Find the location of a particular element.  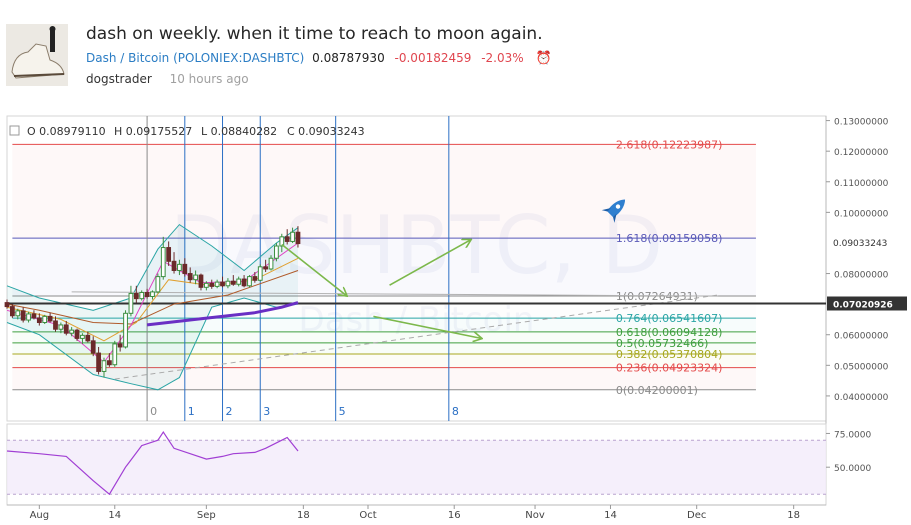

symbol-pair-link: Dash / Bitcoin is located at coordinates (128, 58).